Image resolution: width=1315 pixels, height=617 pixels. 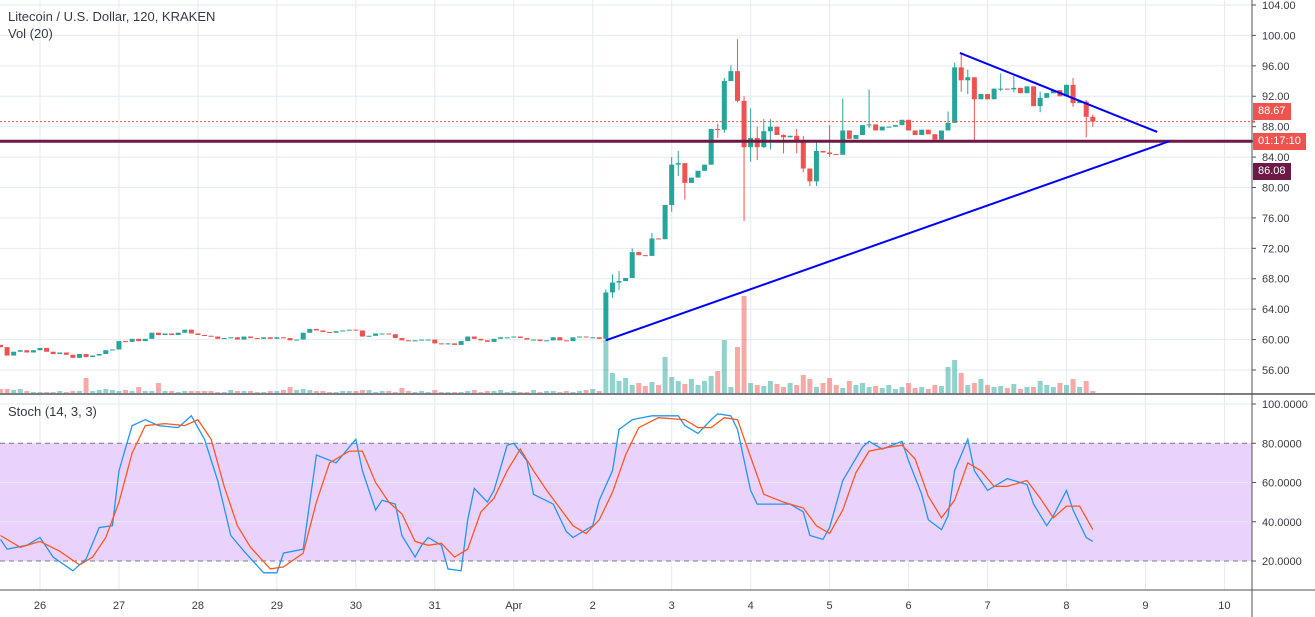 What do you see at coordinates (987, 606) in the screenshot?
I see `time-tick-label: 7` at bounding box center [987, 606].